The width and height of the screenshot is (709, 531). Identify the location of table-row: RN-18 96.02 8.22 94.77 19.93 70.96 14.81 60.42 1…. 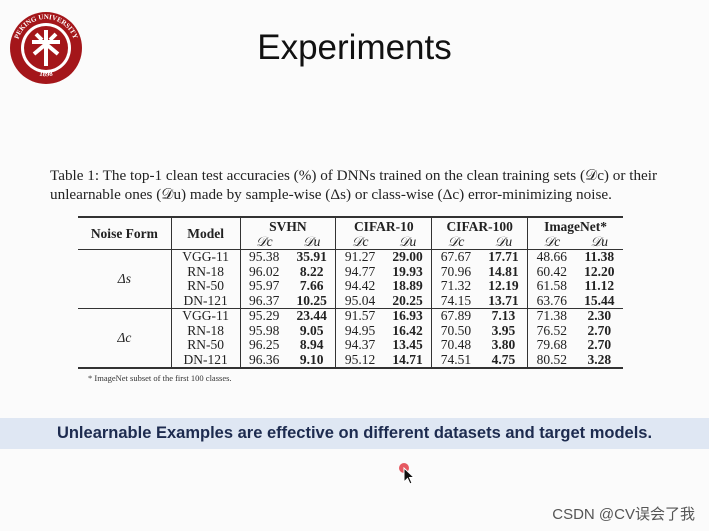
(350, 271).